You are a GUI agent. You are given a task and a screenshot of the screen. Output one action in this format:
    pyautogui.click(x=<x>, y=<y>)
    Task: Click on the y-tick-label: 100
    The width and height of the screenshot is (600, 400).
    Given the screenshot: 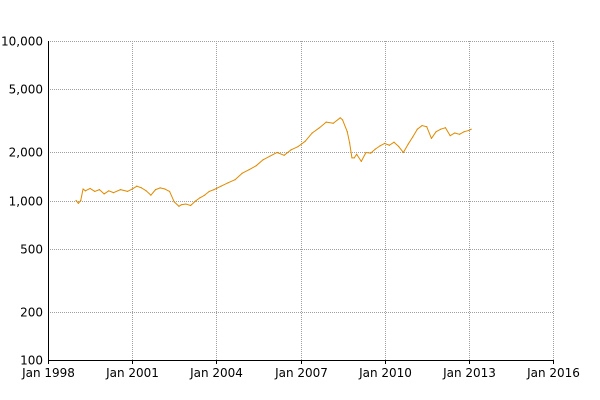 What is the action you would take?
    pyautogui.click(x=31, y=361)
    